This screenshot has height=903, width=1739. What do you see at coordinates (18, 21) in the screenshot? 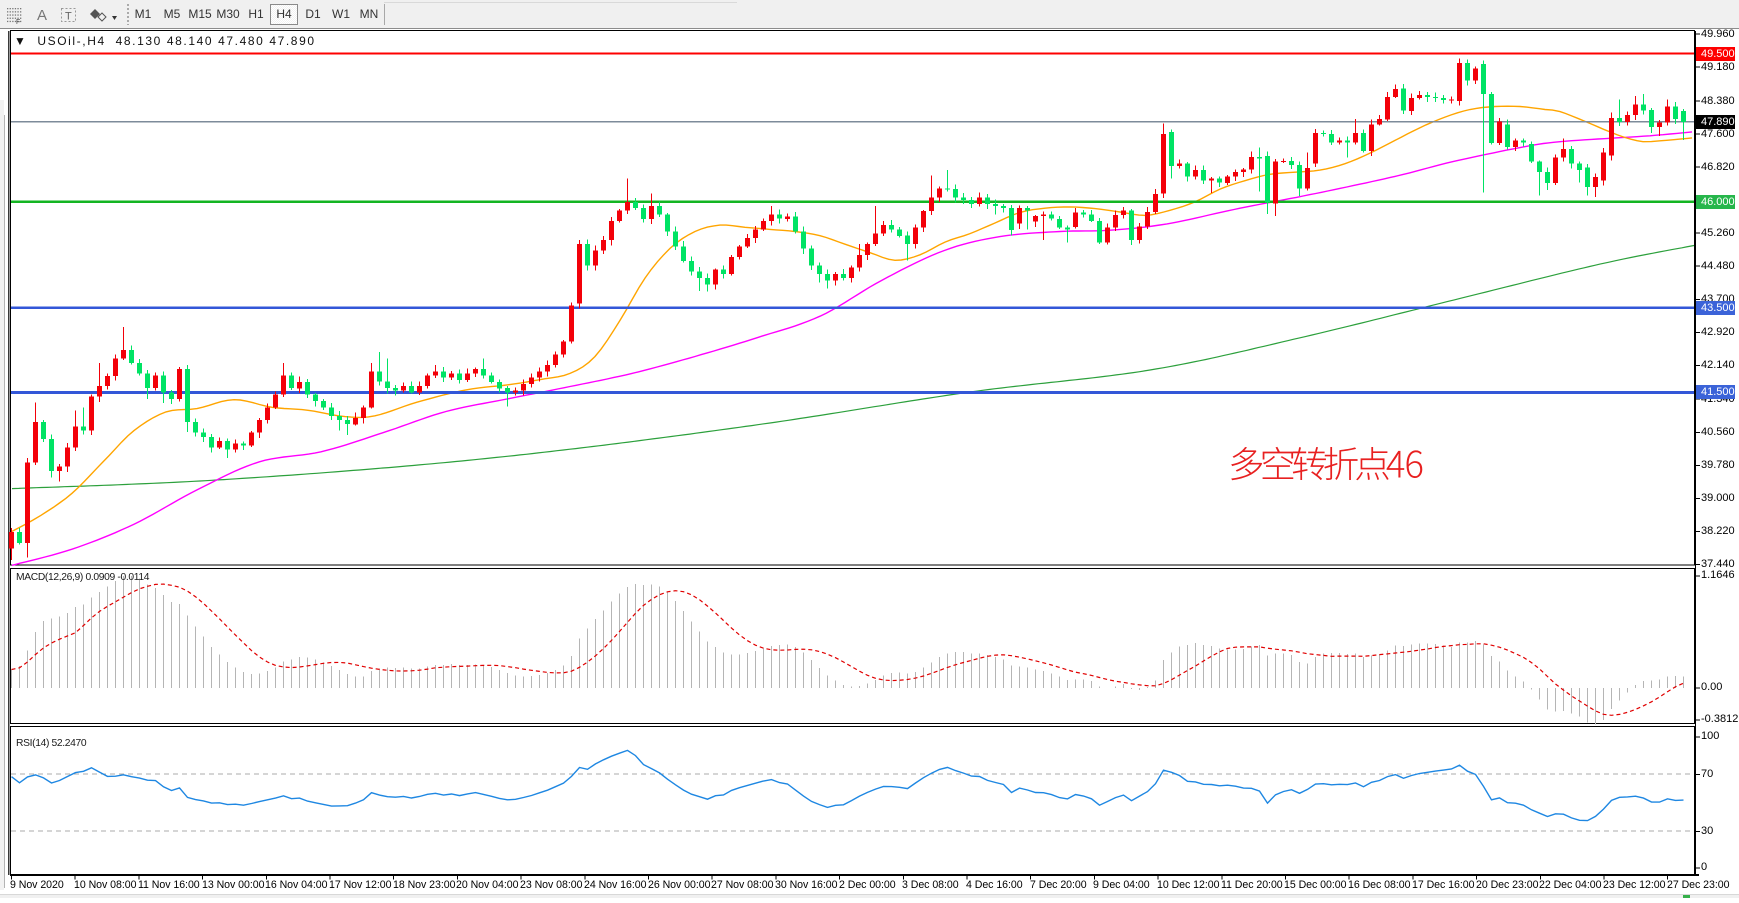
I see `svg-text: F` at bounding box center [18, 21].